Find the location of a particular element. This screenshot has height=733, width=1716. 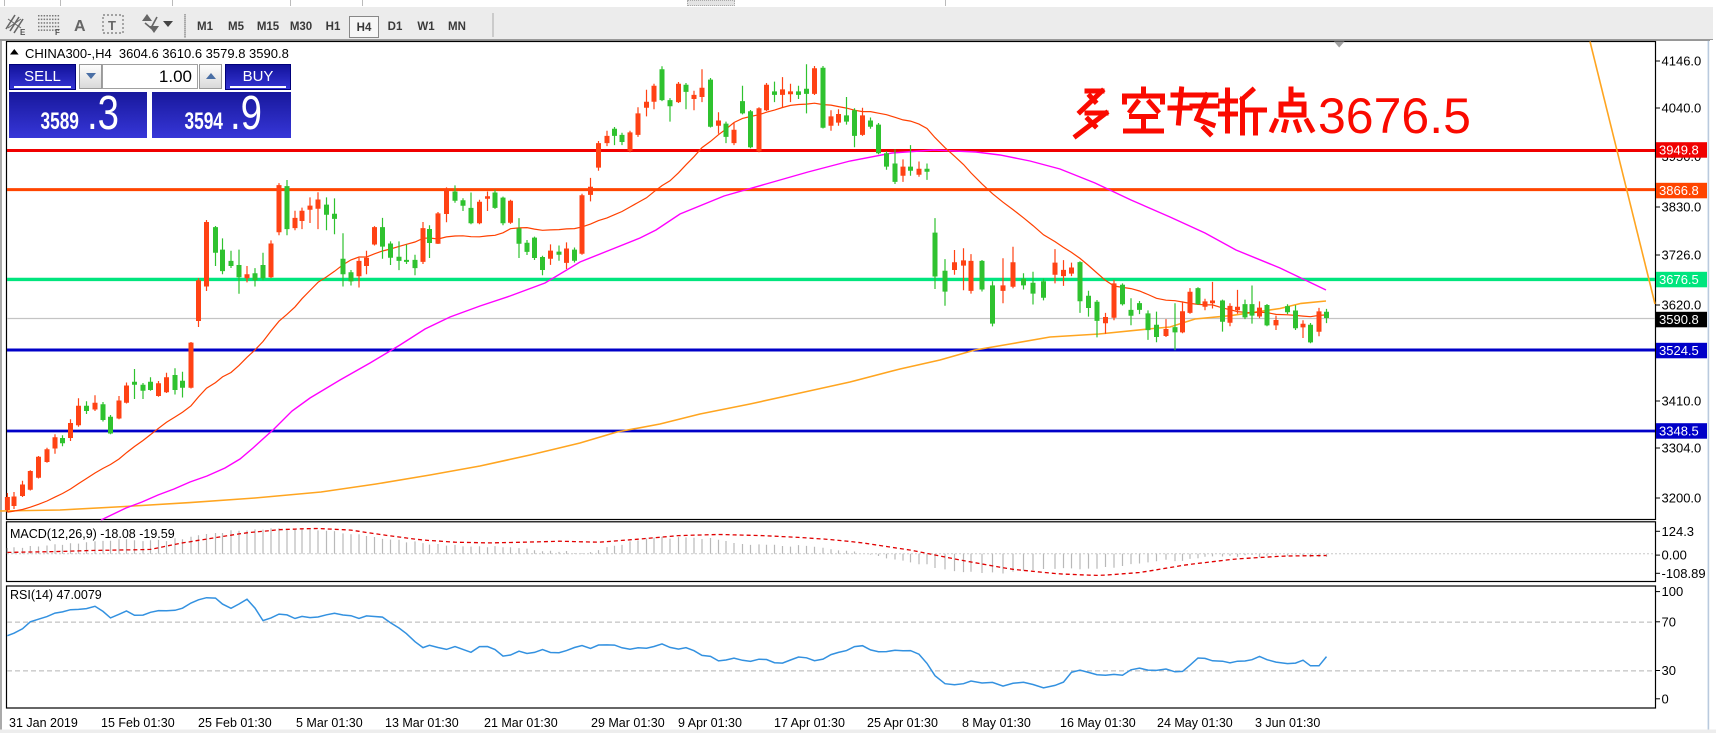

svg-text: 8 May 01:30 is located at coordinates (996, 723).